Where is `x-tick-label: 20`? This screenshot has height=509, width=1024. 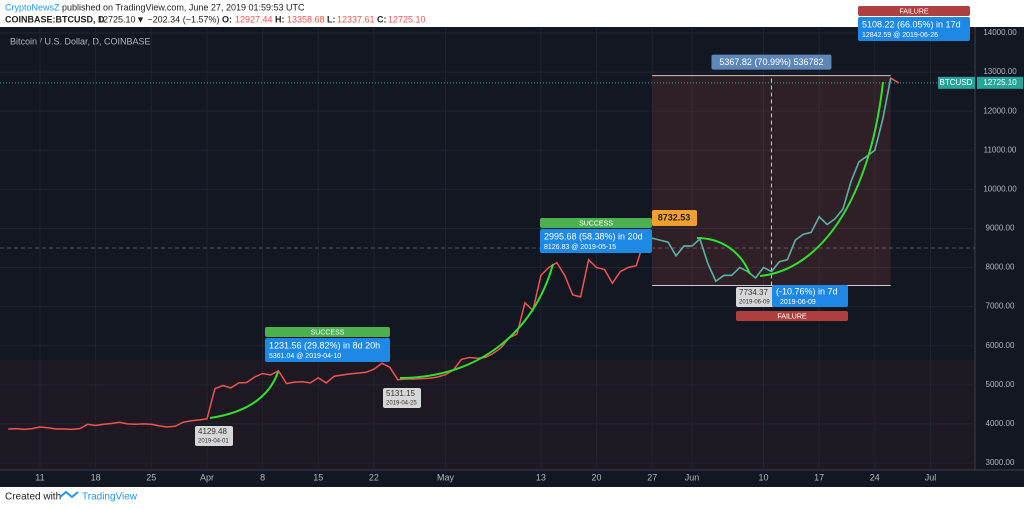
x-tick-label: 20 is located at coordinates (597, 477).